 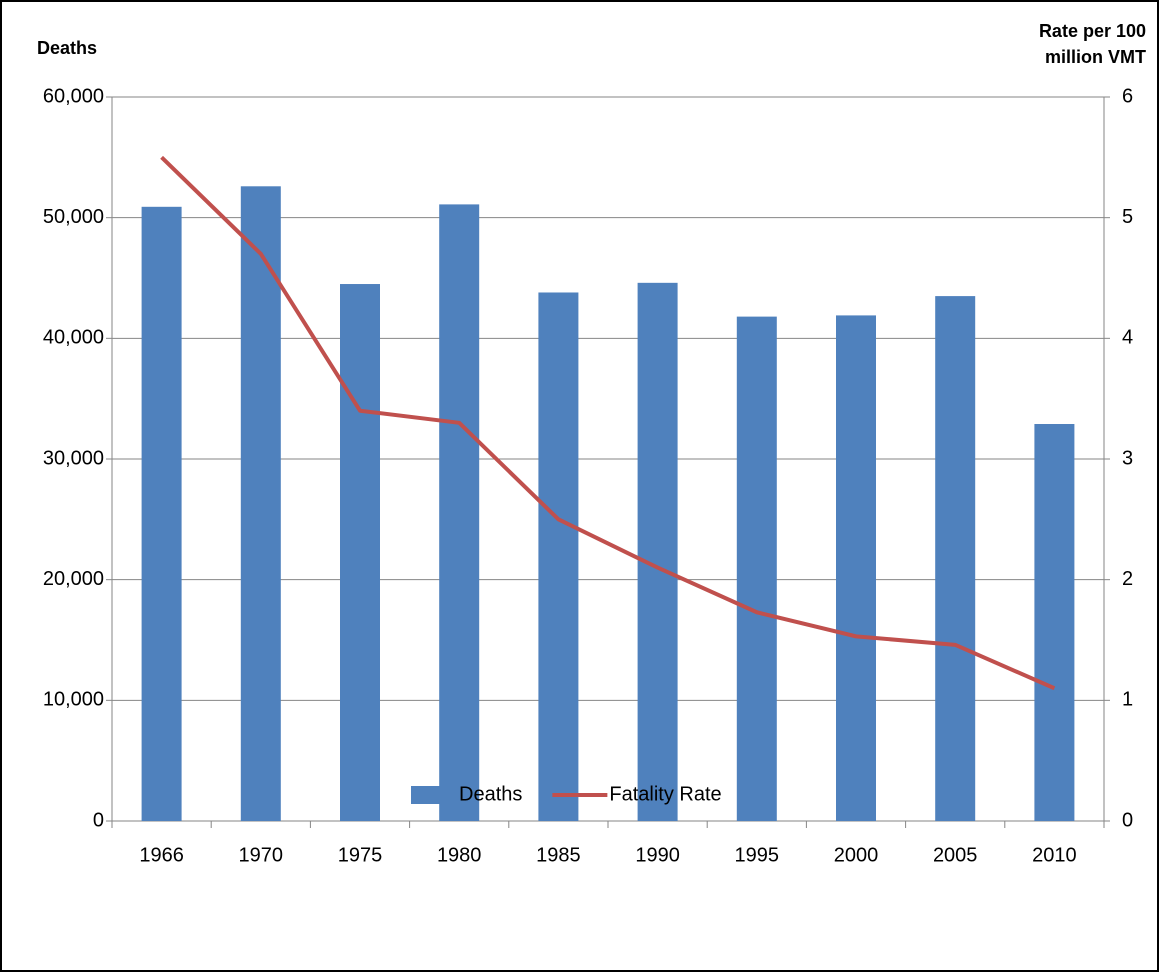 What do you see at coordinates (67, 48) in the screenshot?
I see `y-axis-title: Deaths` at bounding box center [67, 48].